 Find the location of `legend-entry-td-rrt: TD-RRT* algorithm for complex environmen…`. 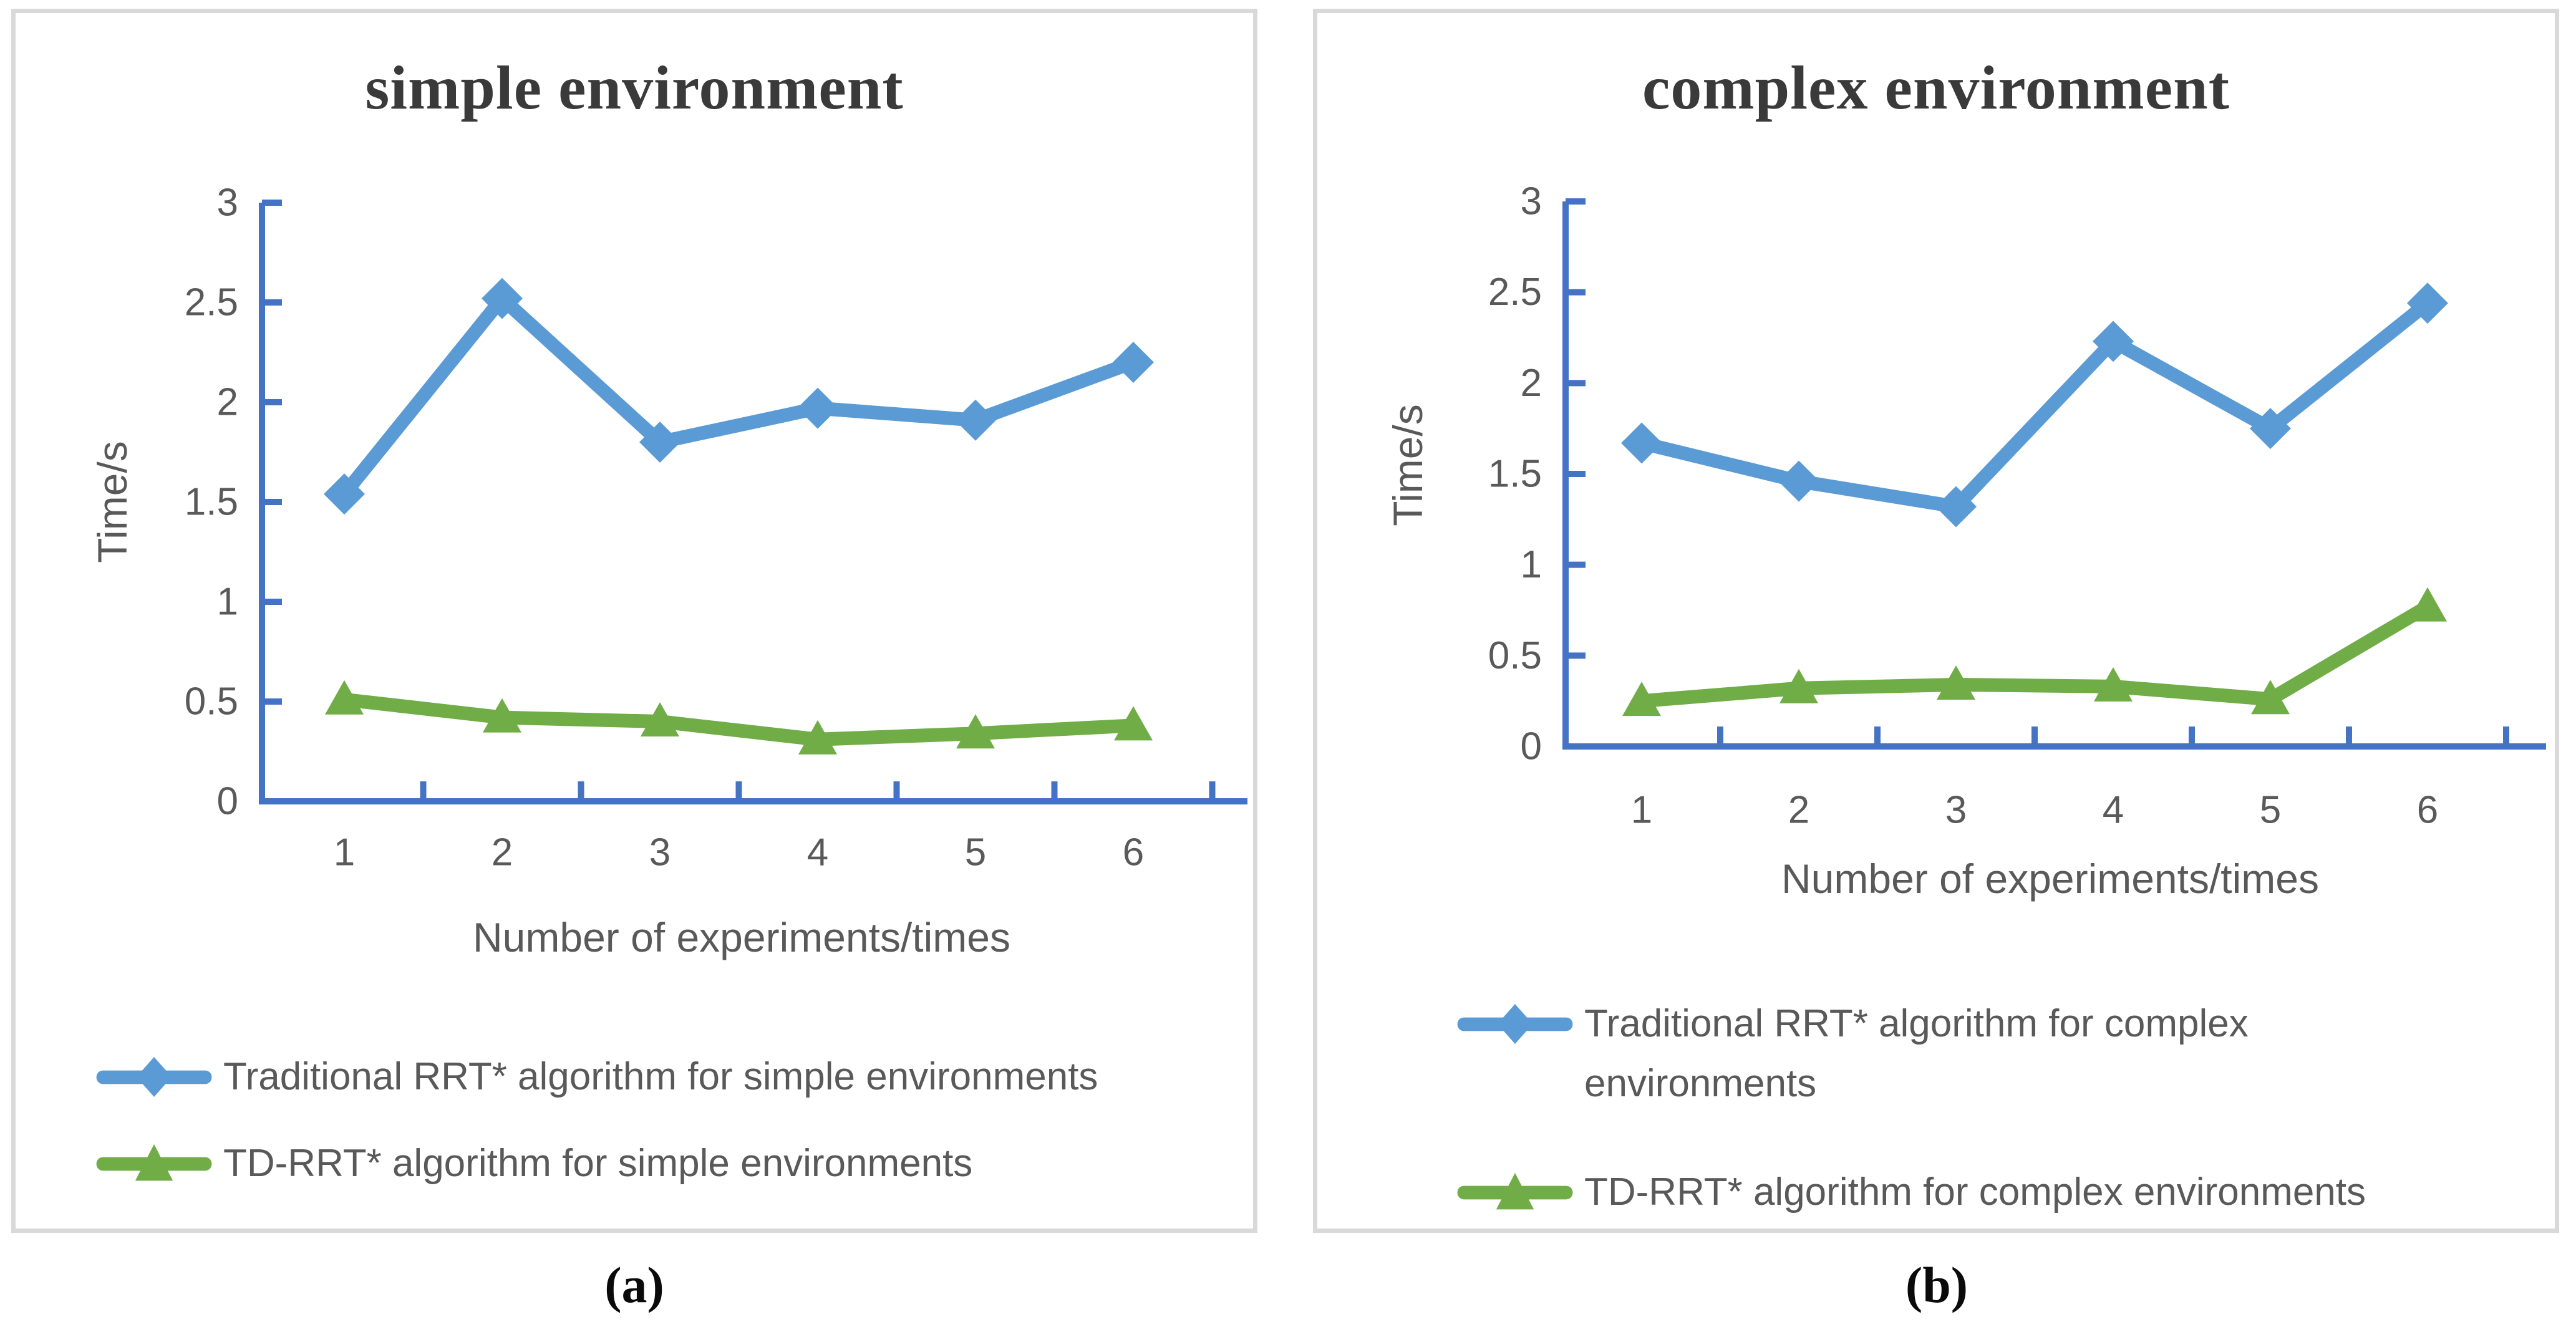

legend-entry-td-rrt: TD-RRT* algorithm for complex environmen… is located at coordinates (1911, 1192).